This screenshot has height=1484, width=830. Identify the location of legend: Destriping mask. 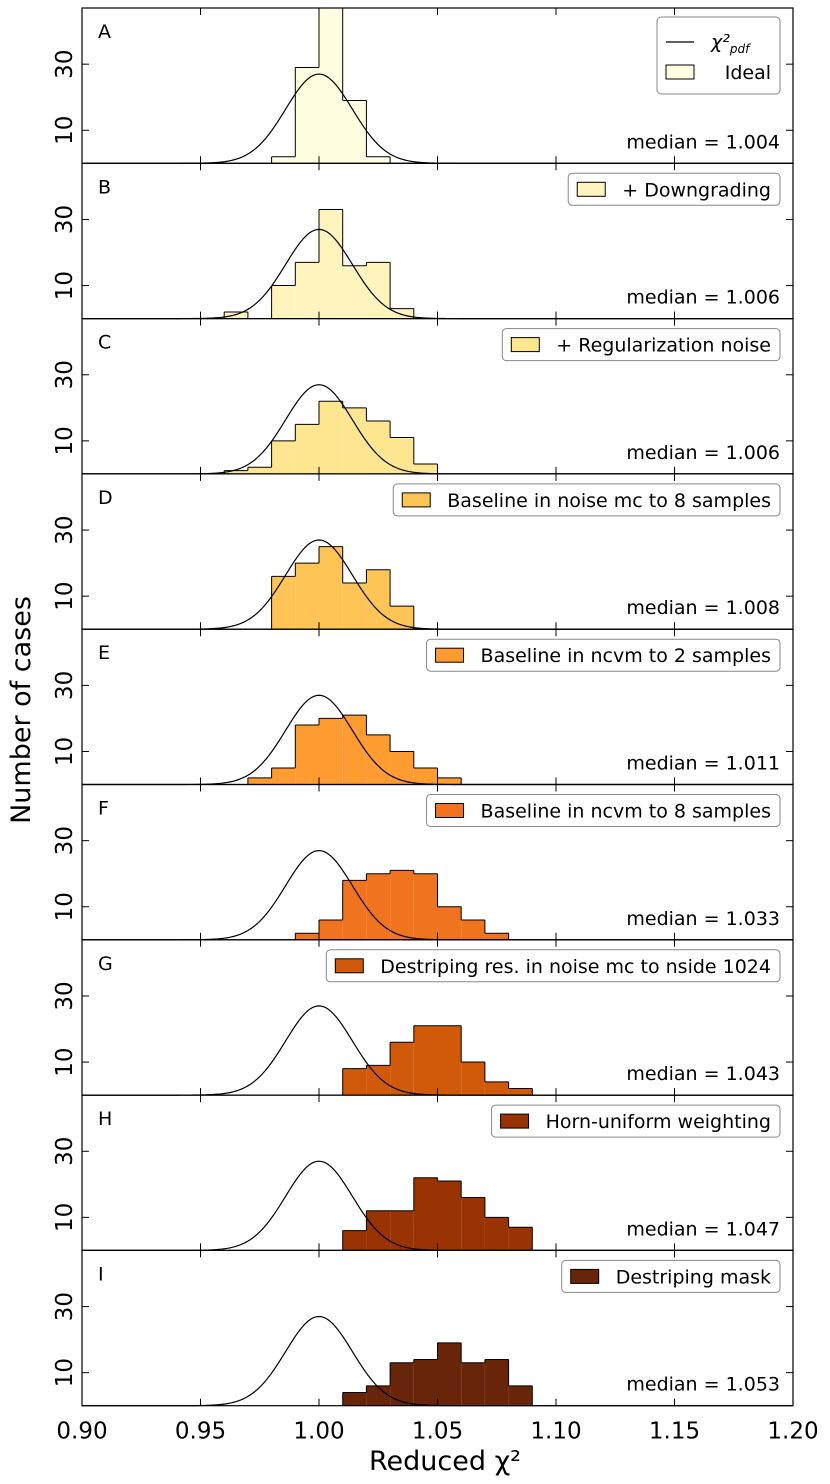
(671, 1276).